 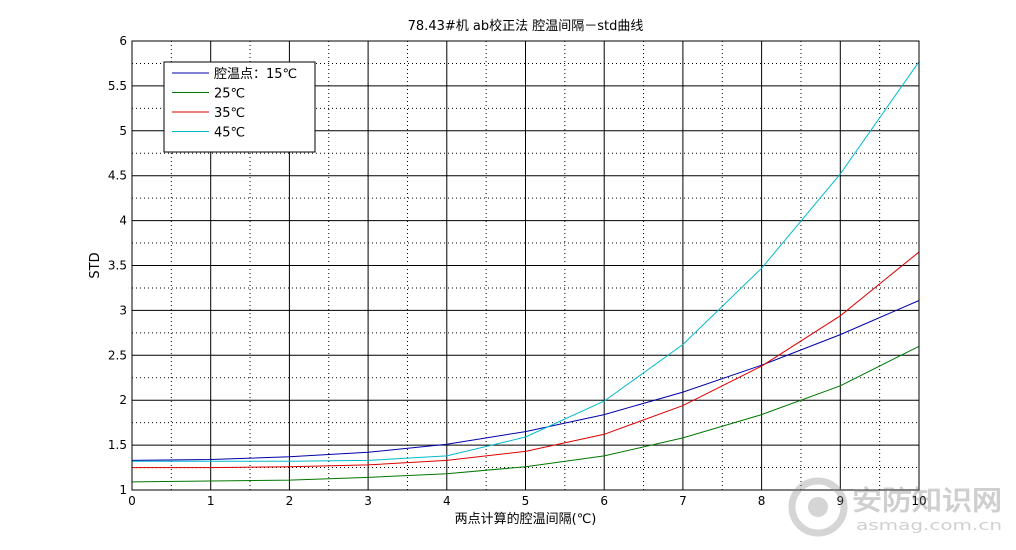 I want to click on x-tick-label: 9, so click(x=840, y=501).